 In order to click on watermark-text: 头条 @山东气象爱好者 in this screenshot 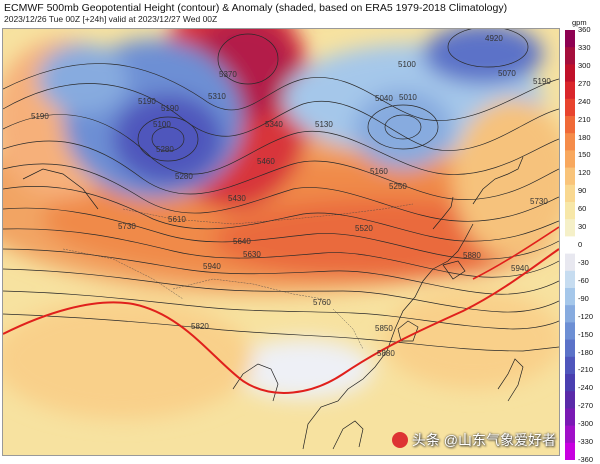, I will do `click(483, 440)`.